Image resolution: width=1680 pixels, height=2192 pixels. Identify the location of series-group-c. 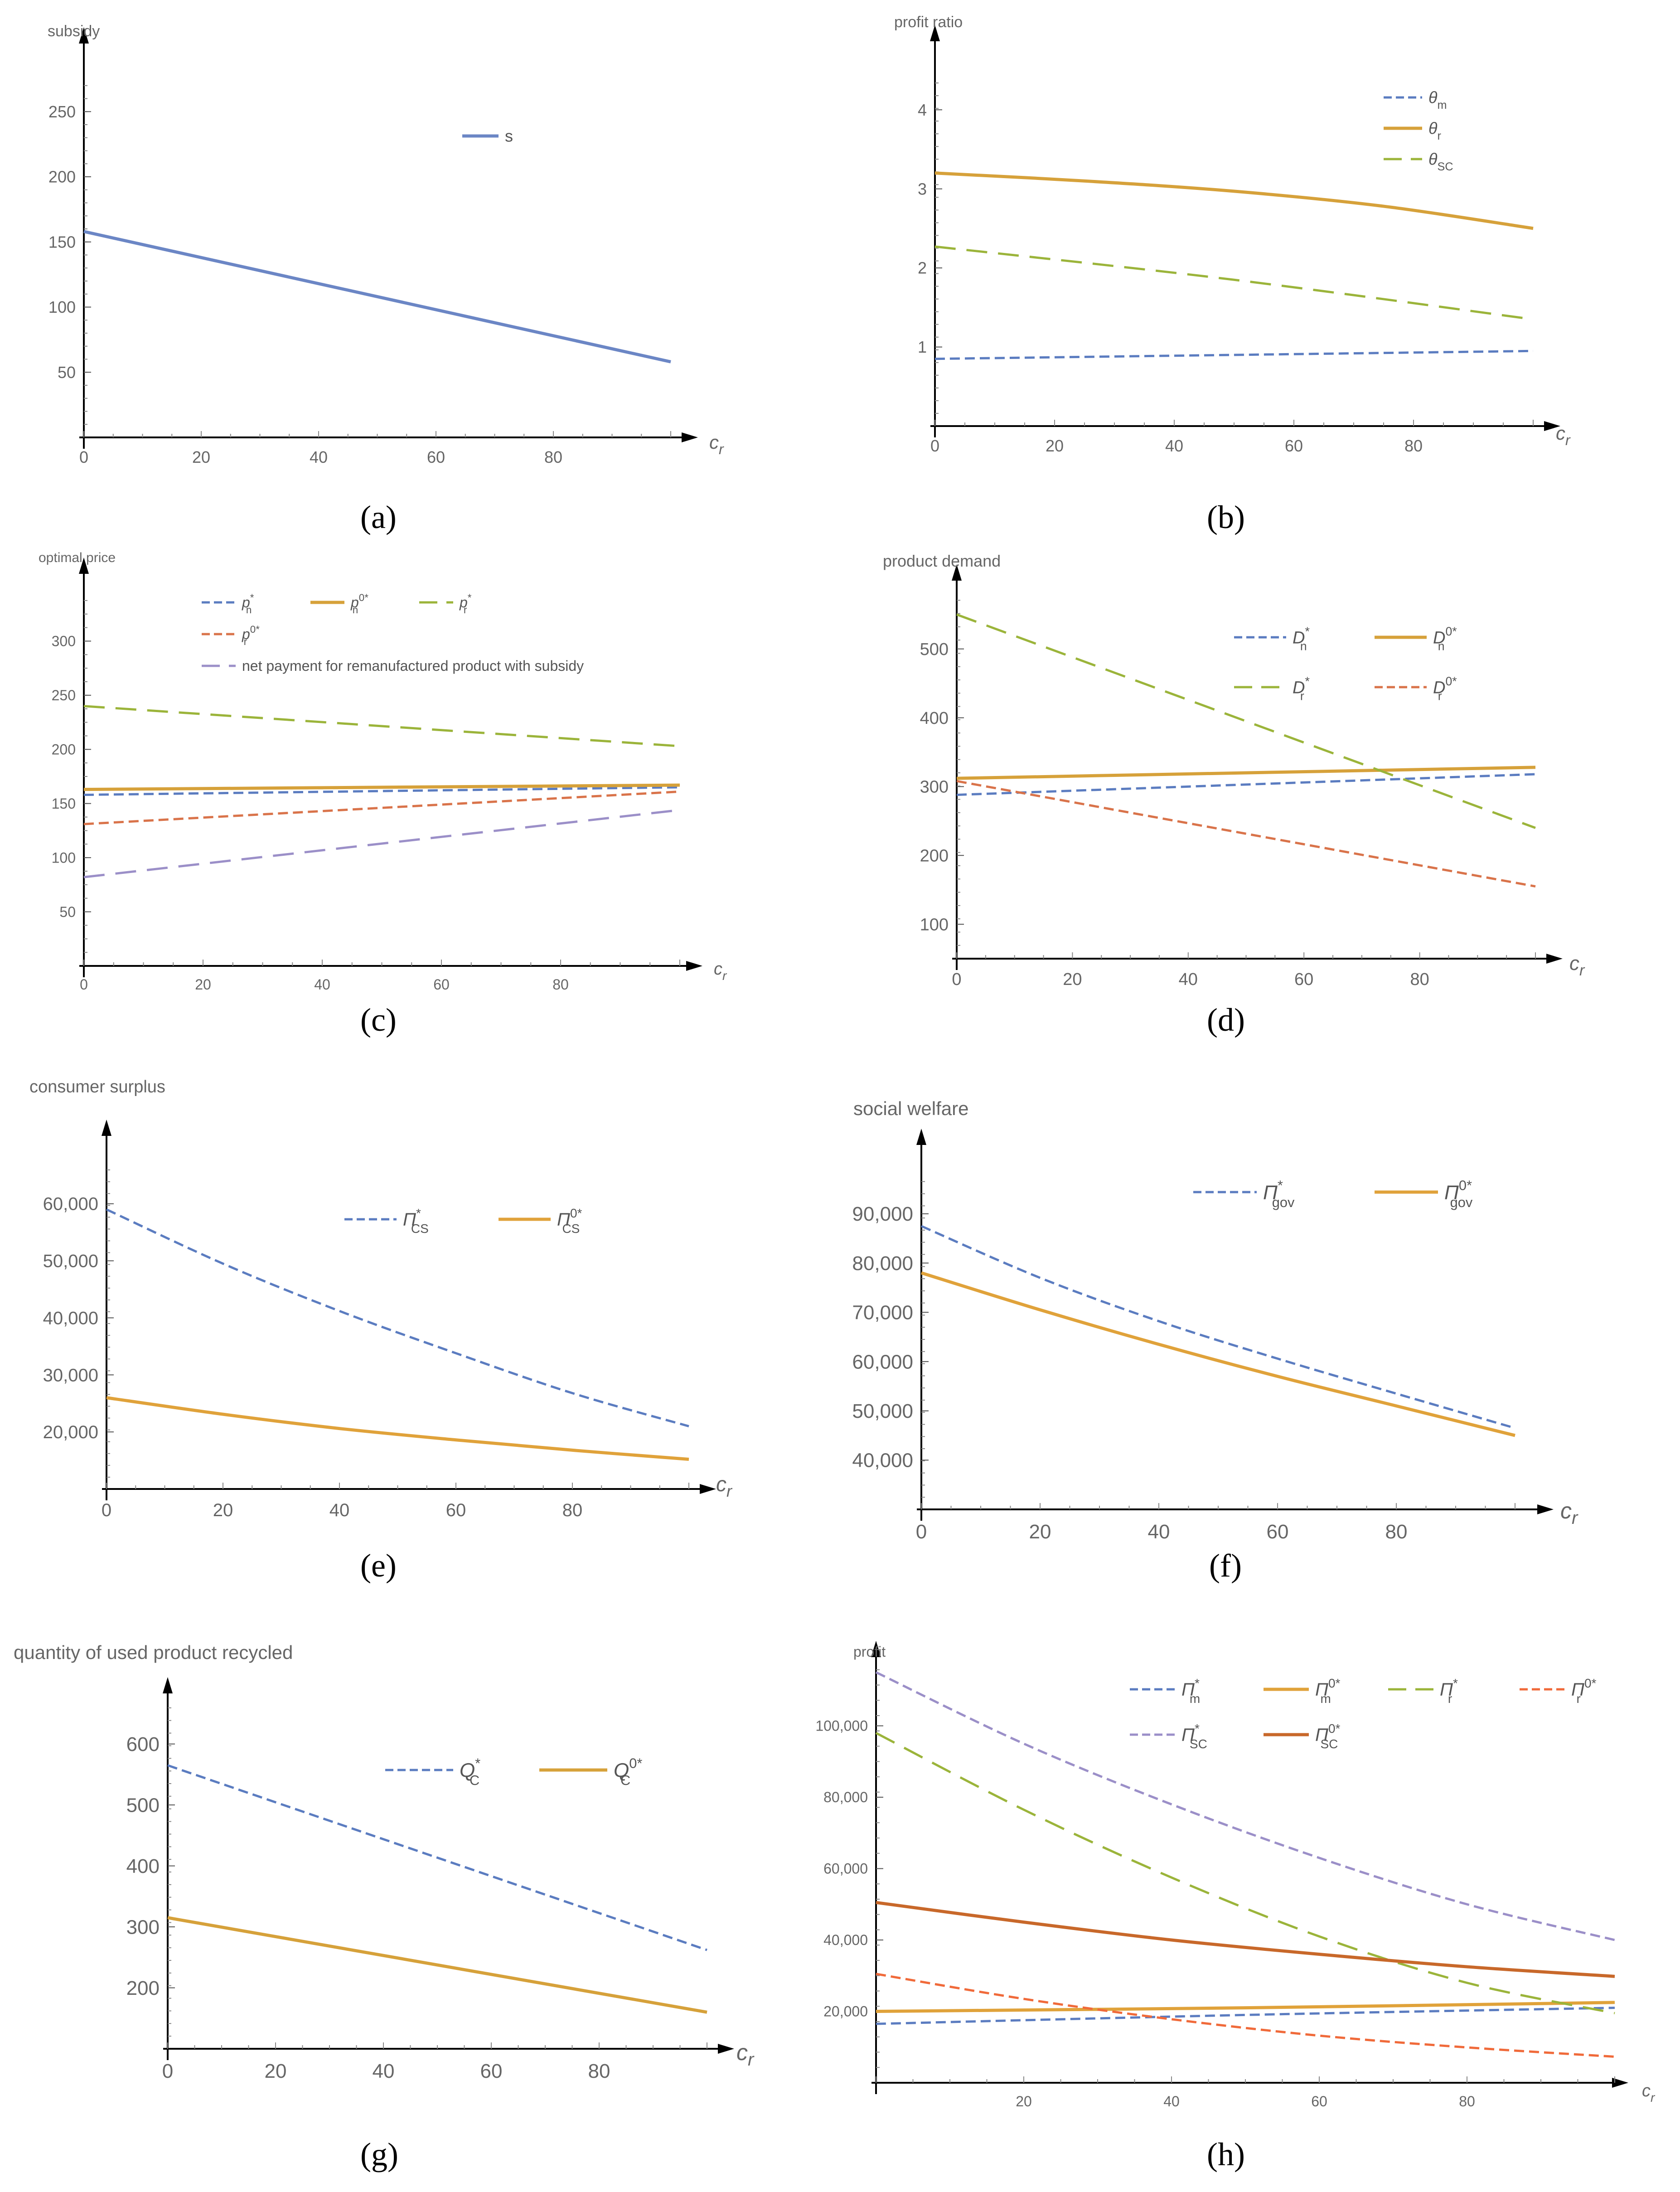
(381, 791).